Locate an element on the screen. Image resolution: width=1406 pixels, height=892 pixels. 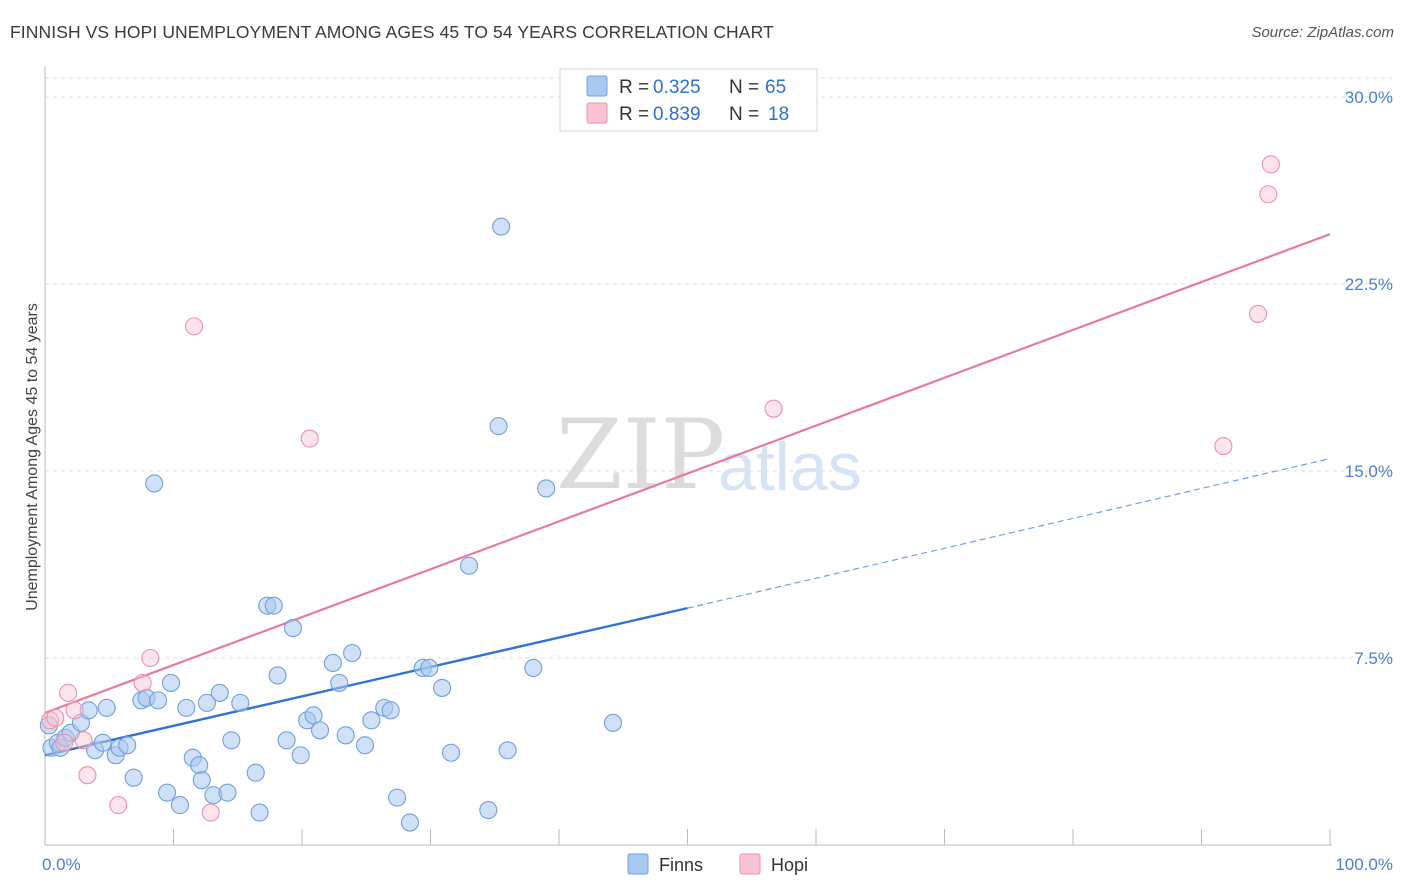
legend-n-value: 18 is located at coordinates (778, 114).